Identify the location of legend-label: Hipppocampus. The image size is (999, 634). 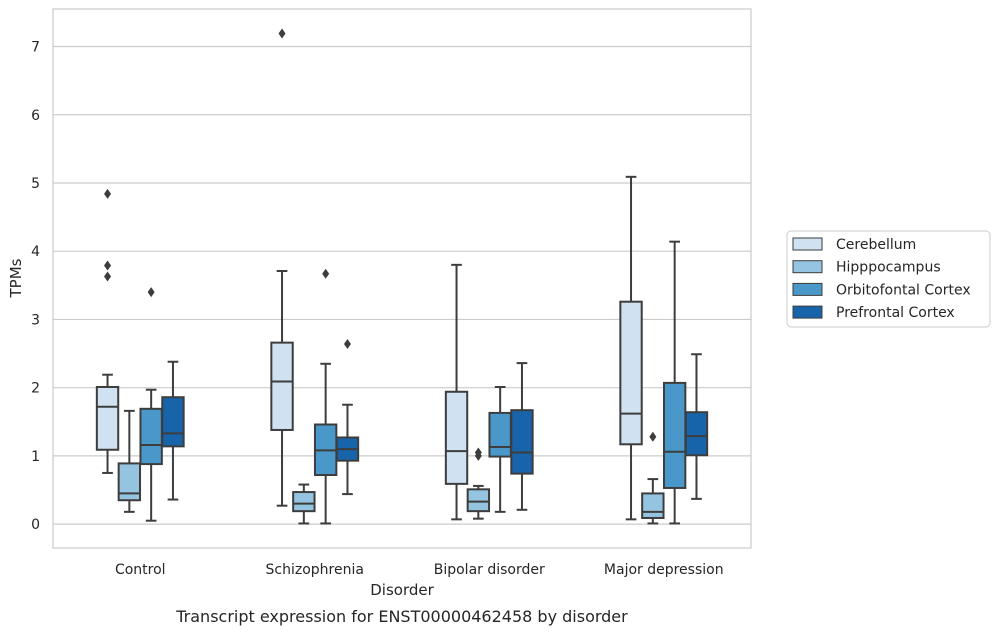
(888, 268).